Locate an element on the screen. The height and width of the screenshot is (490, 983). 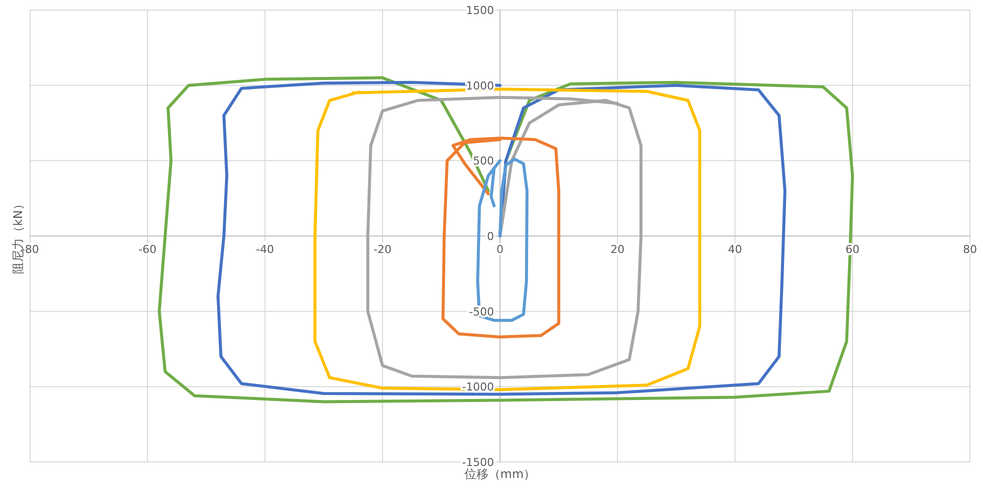
x-tick-label: -40 is located at coordinates (265, 249).